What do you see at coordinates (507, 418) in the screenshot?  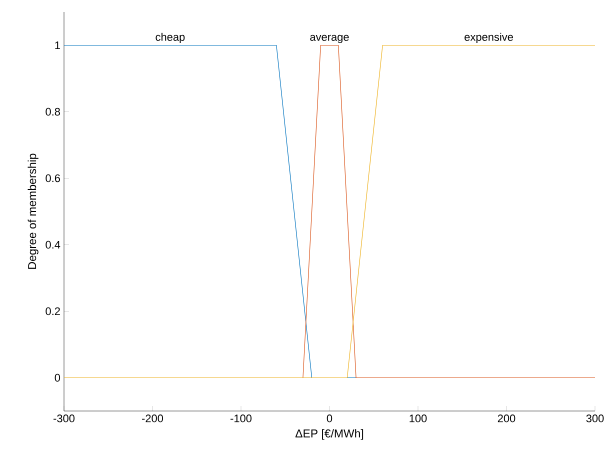 I see `x-tick-label: 200` at bounding box center [507, 418].